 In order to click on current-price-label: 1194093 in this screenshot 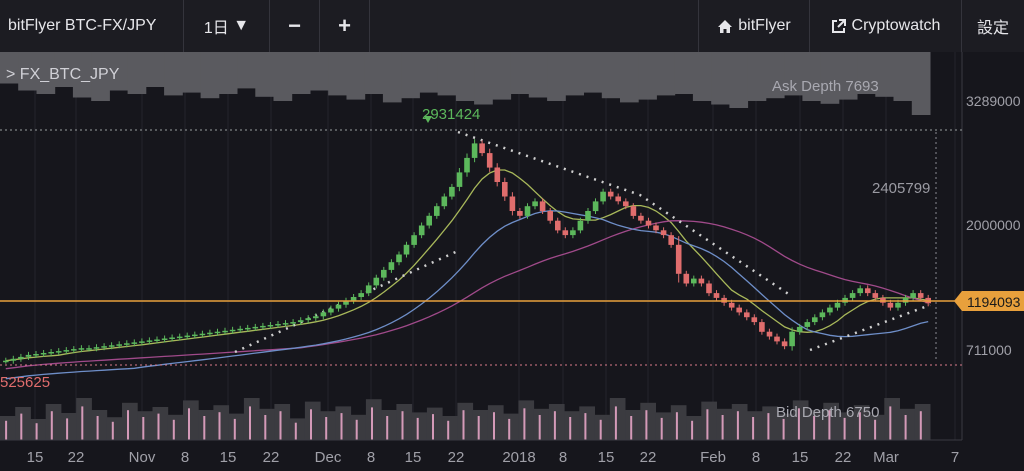, I will do `click(994, 302)`.